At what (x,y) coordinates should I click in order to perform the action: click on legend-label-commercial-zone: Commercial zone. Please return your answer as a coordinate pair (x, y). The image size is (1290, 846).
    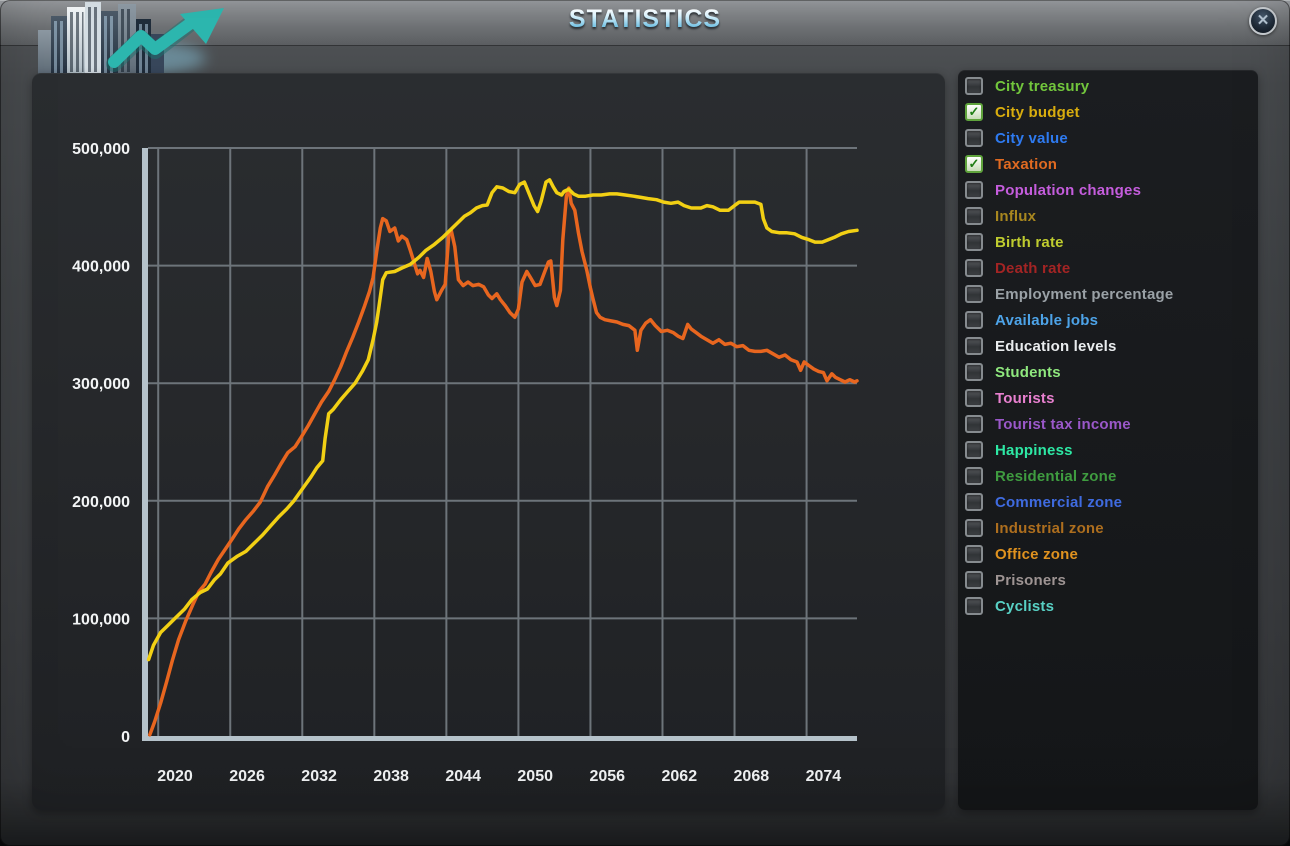
    Looking at the image, I should click on (1059, 502).